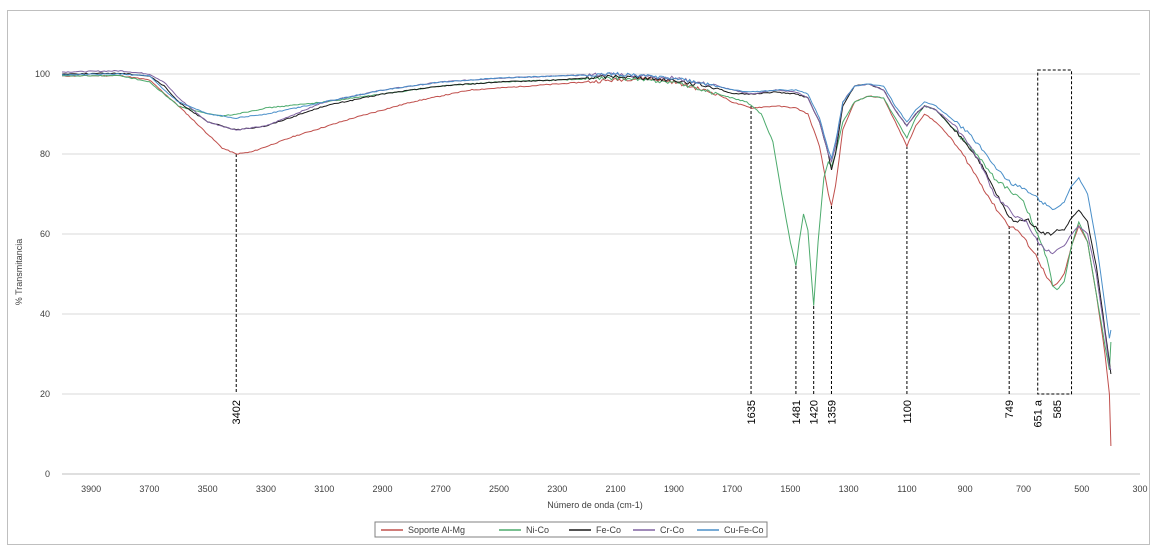 This screenshot has width=1151, height=547. I want to click on peak-label: 3402, so click(237, 412).